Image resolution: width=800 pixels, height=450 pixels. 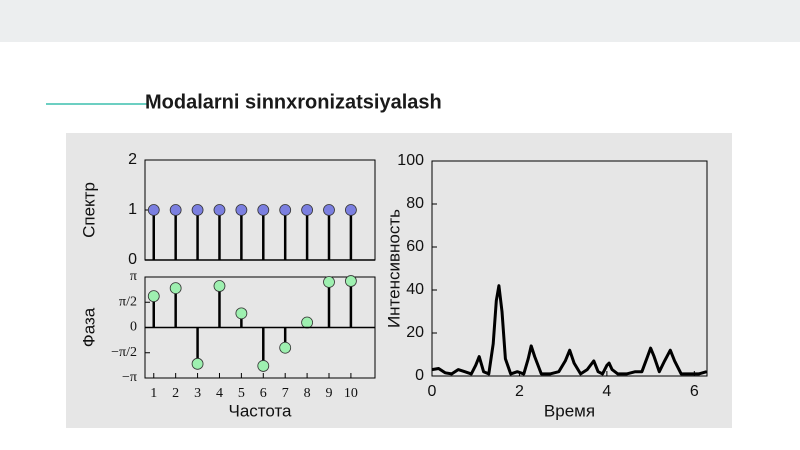 What do you see at coordinates (124, 352) in the screenshot?
I see `y-tick-label: −π/2` at bounding box center [124, 352].